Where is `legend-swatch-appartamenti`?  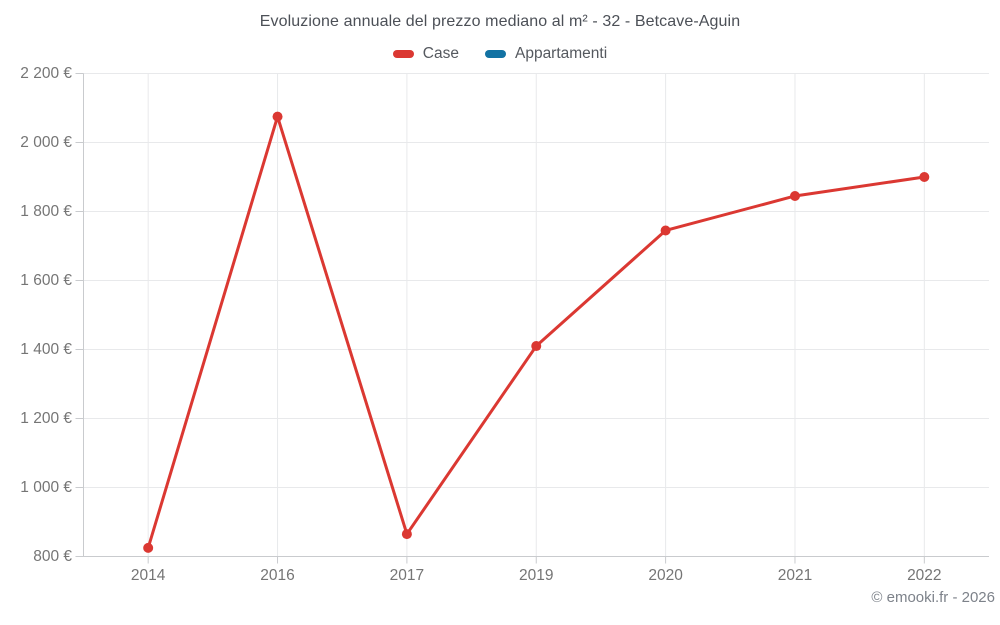
legend-swatch-appartamenti is located at coordinates (495, 54).